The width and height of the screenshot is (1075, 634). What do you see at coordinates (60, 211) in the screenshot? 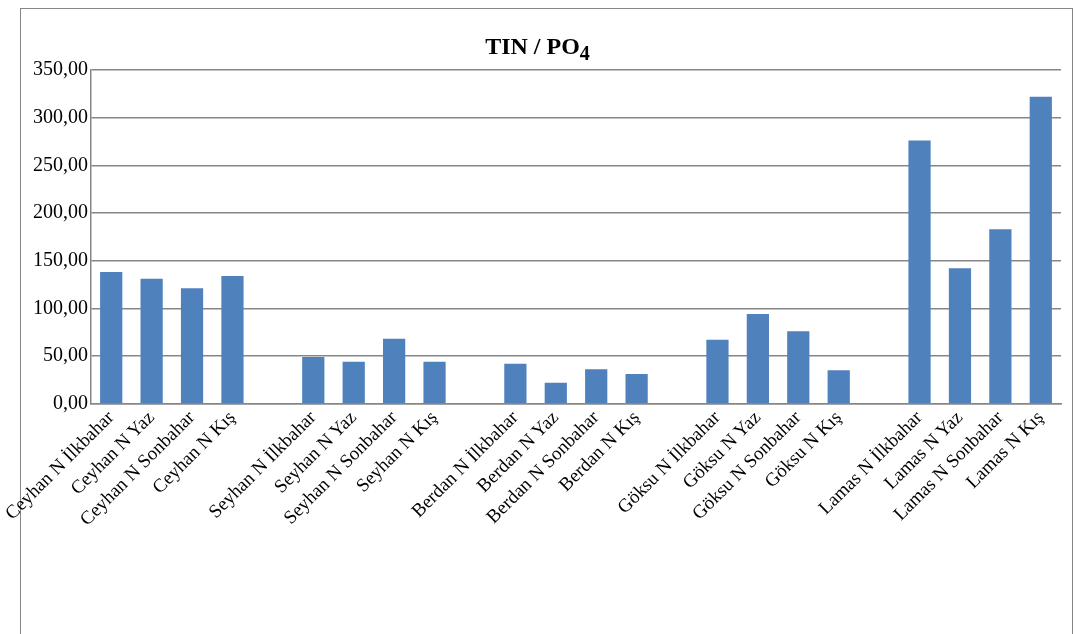
I see `y-tick-label: 200,00` at bounding box center [60, 211].